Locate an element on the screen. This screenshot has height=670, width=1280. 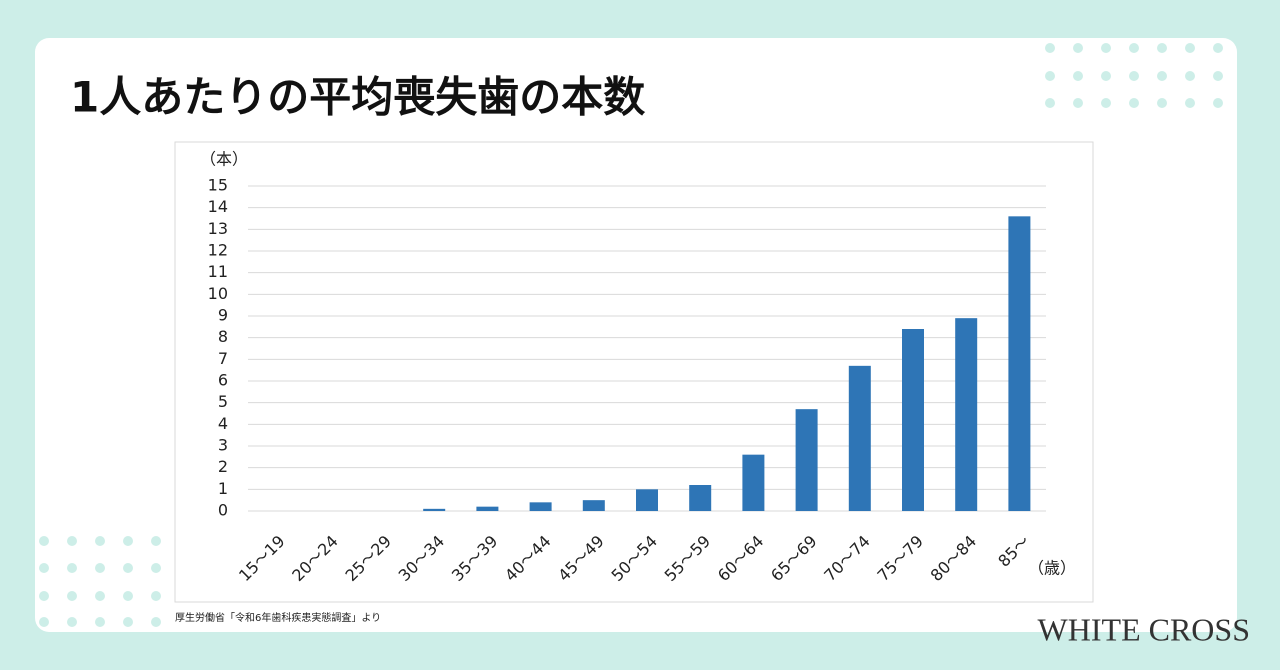
y-tick-label: 9 is located at coordinates (223, 315).